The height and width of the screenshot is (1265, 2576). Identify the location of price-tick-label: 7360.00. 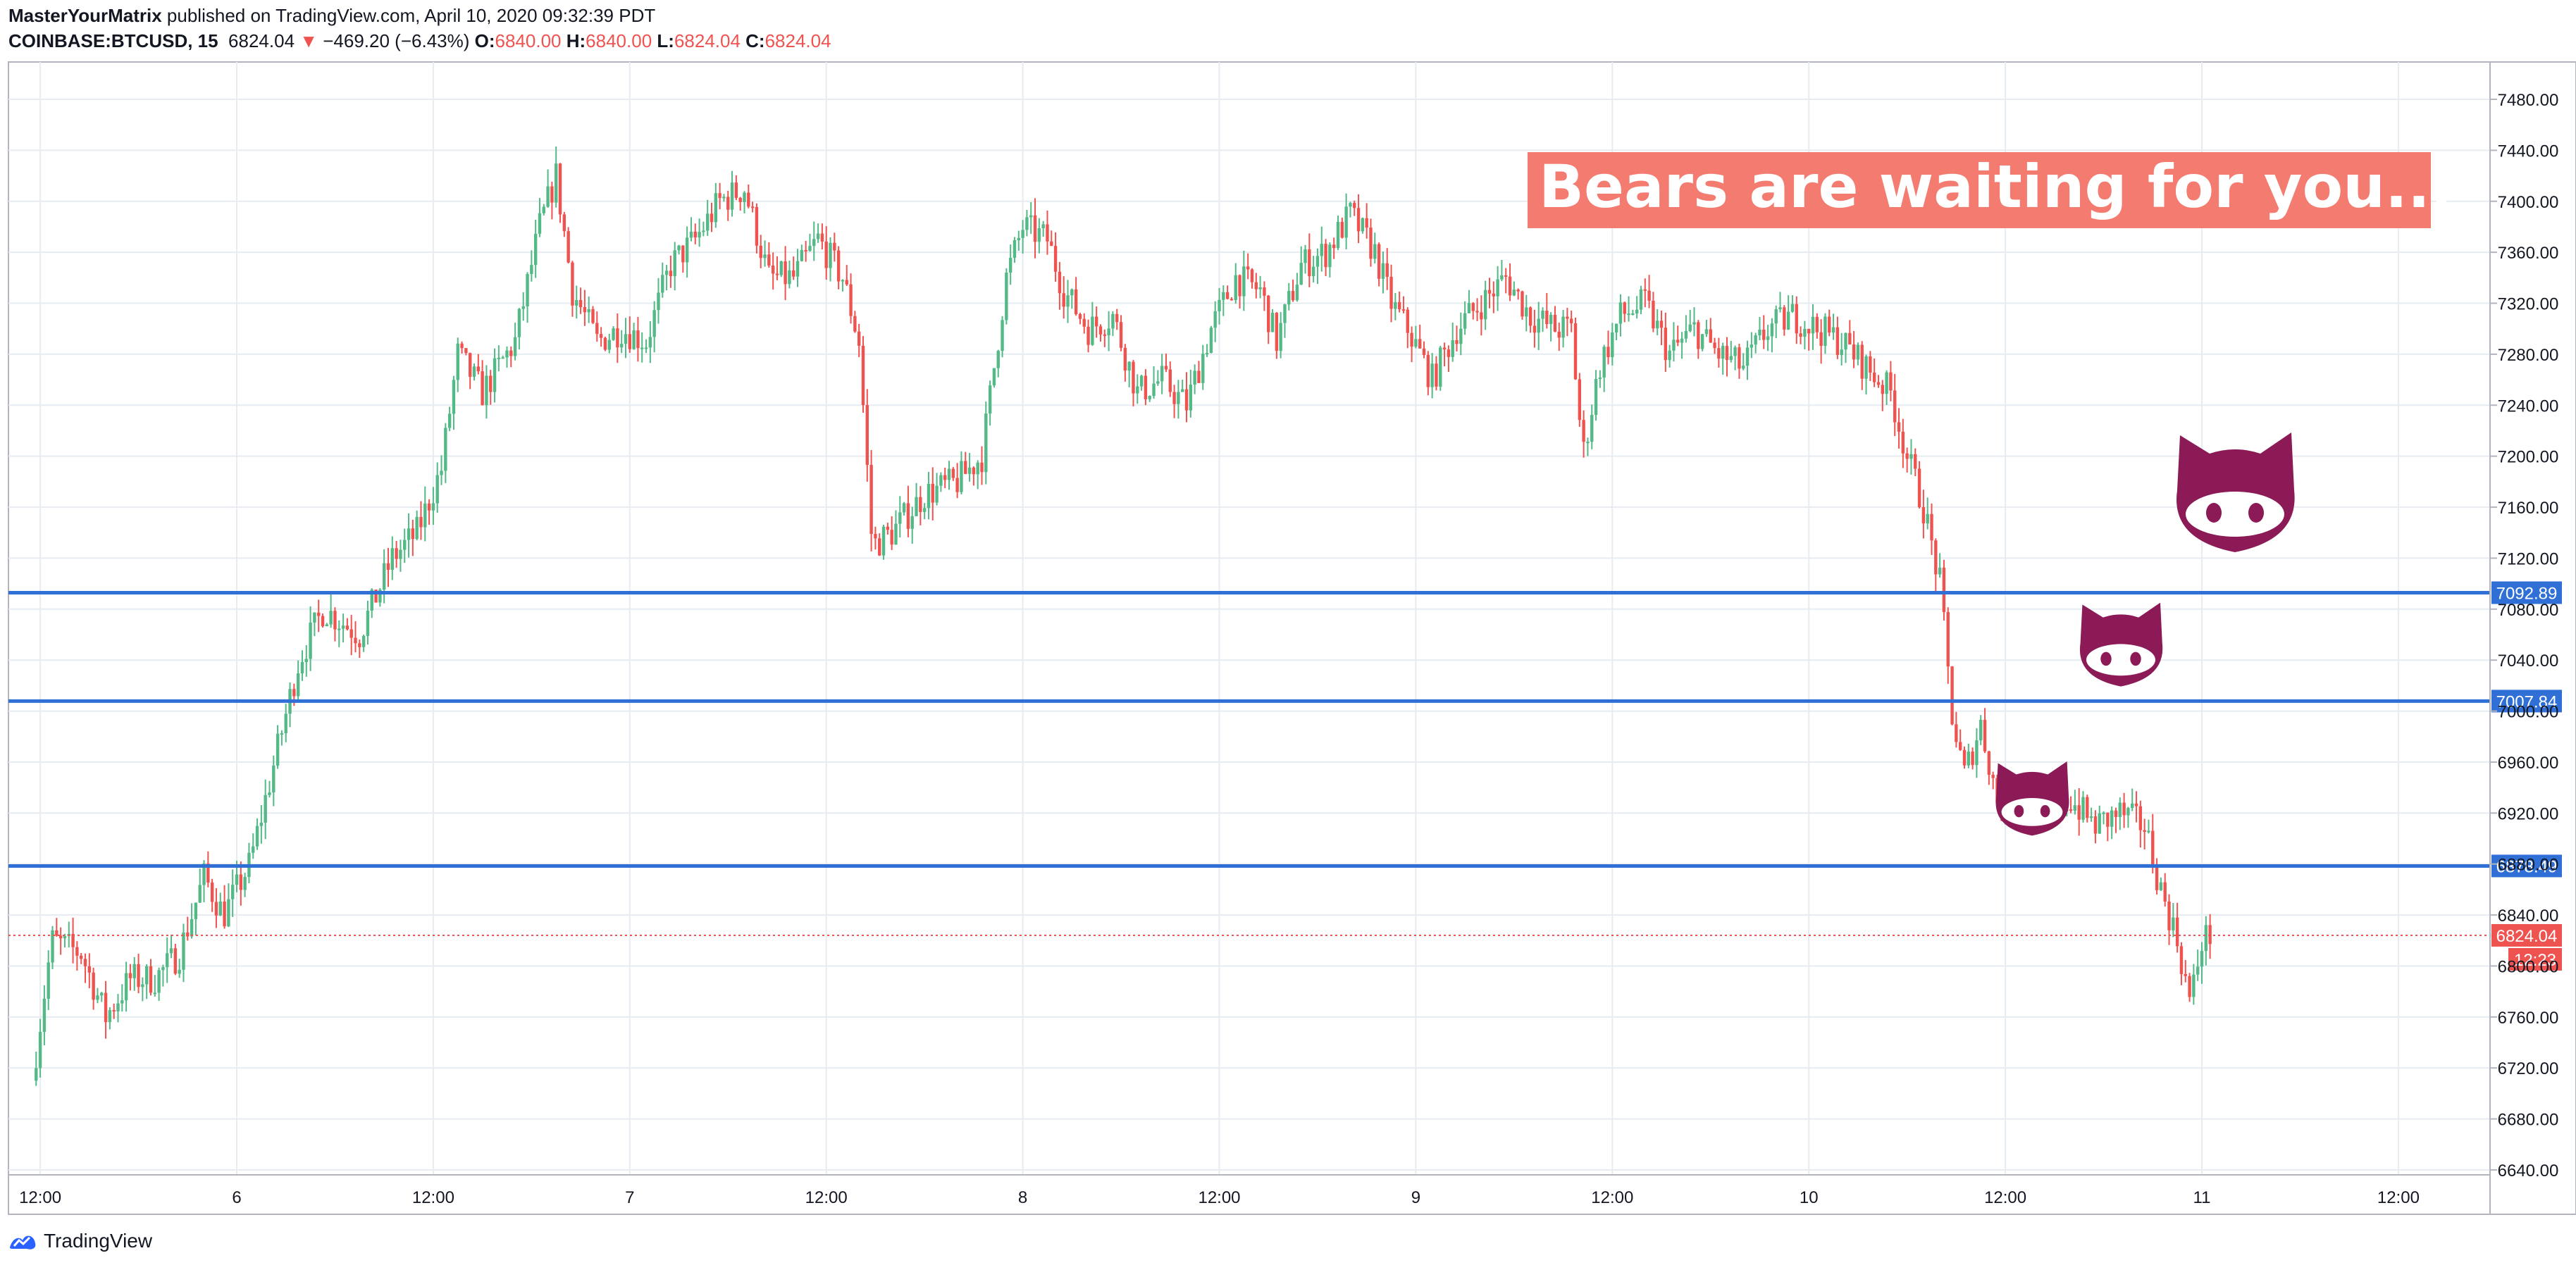
(2528, 254).